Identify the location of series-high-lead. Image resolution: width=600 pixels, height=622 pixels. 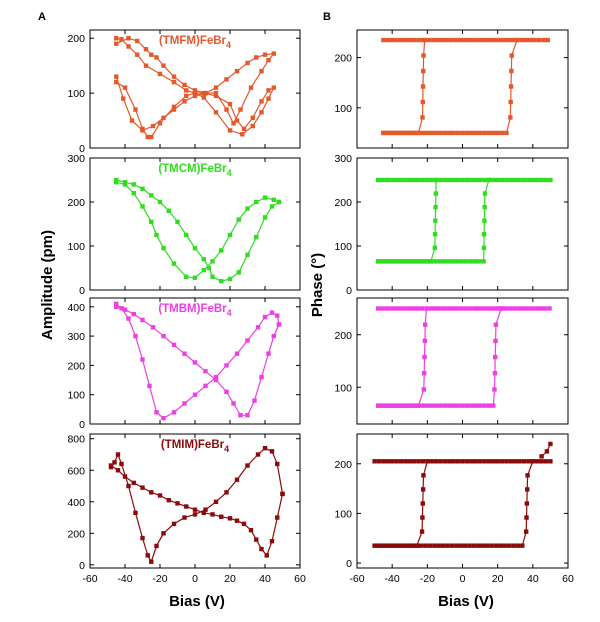
(400, 308).